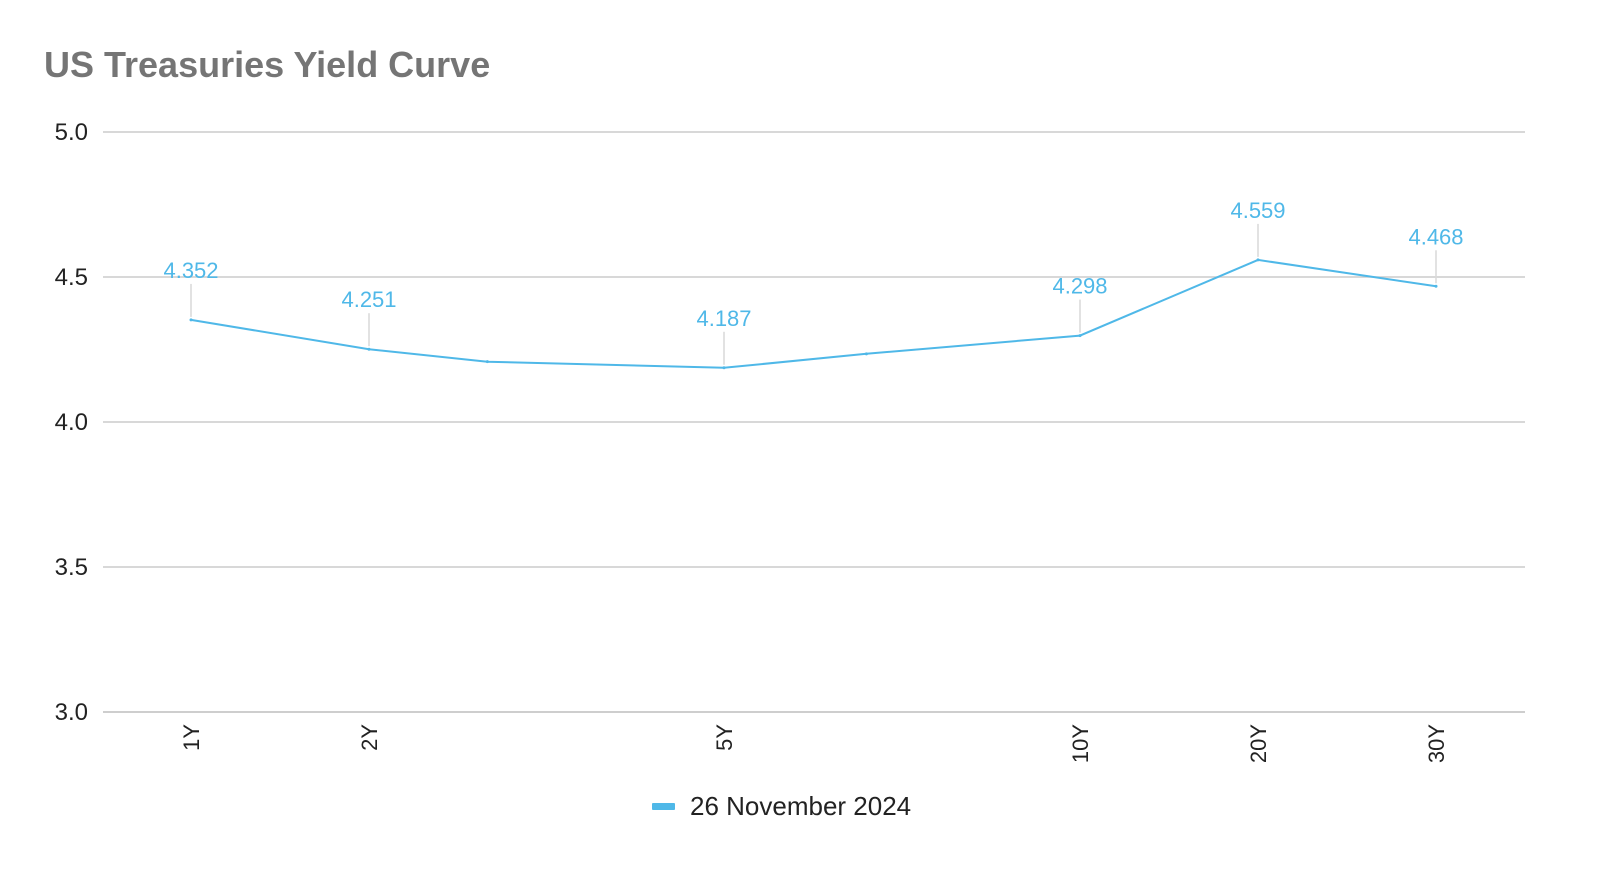 Image resolution: width=1600 pixels, height=883 pixels. What do you see at coordinates (190, 270) in the screenshot?
I see `data-label: 4.352` at bounding box center [190, 270].